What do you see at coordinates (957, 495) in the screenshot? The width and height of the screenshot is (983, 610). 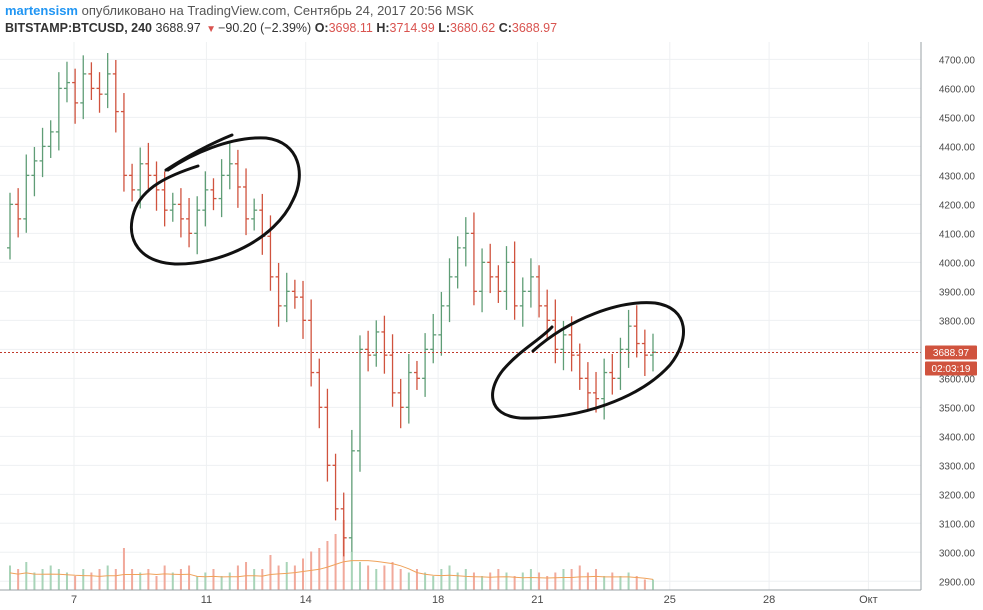 I see `y-tick-label: 3200.00` at bounding box center [957, 495].